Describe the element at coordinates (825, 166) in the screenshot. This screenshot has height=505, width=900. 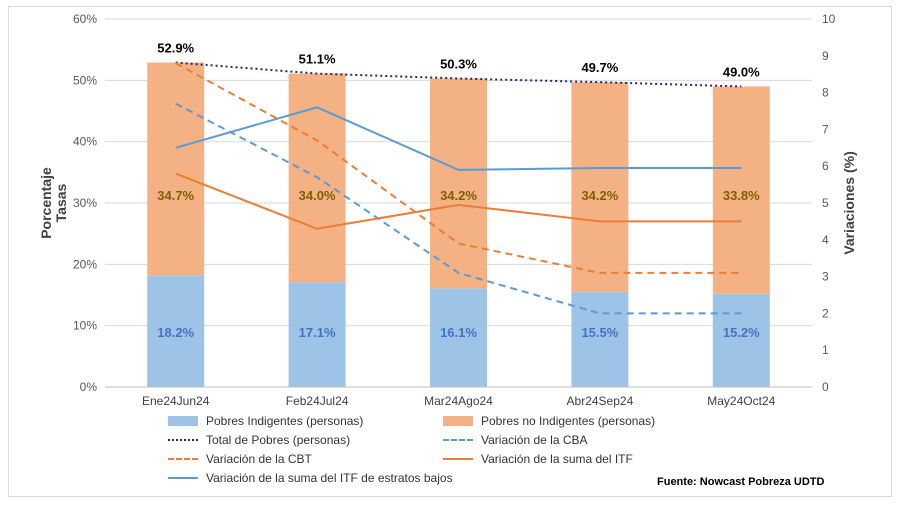
I see `y-right-tick-label: 6` at that location.